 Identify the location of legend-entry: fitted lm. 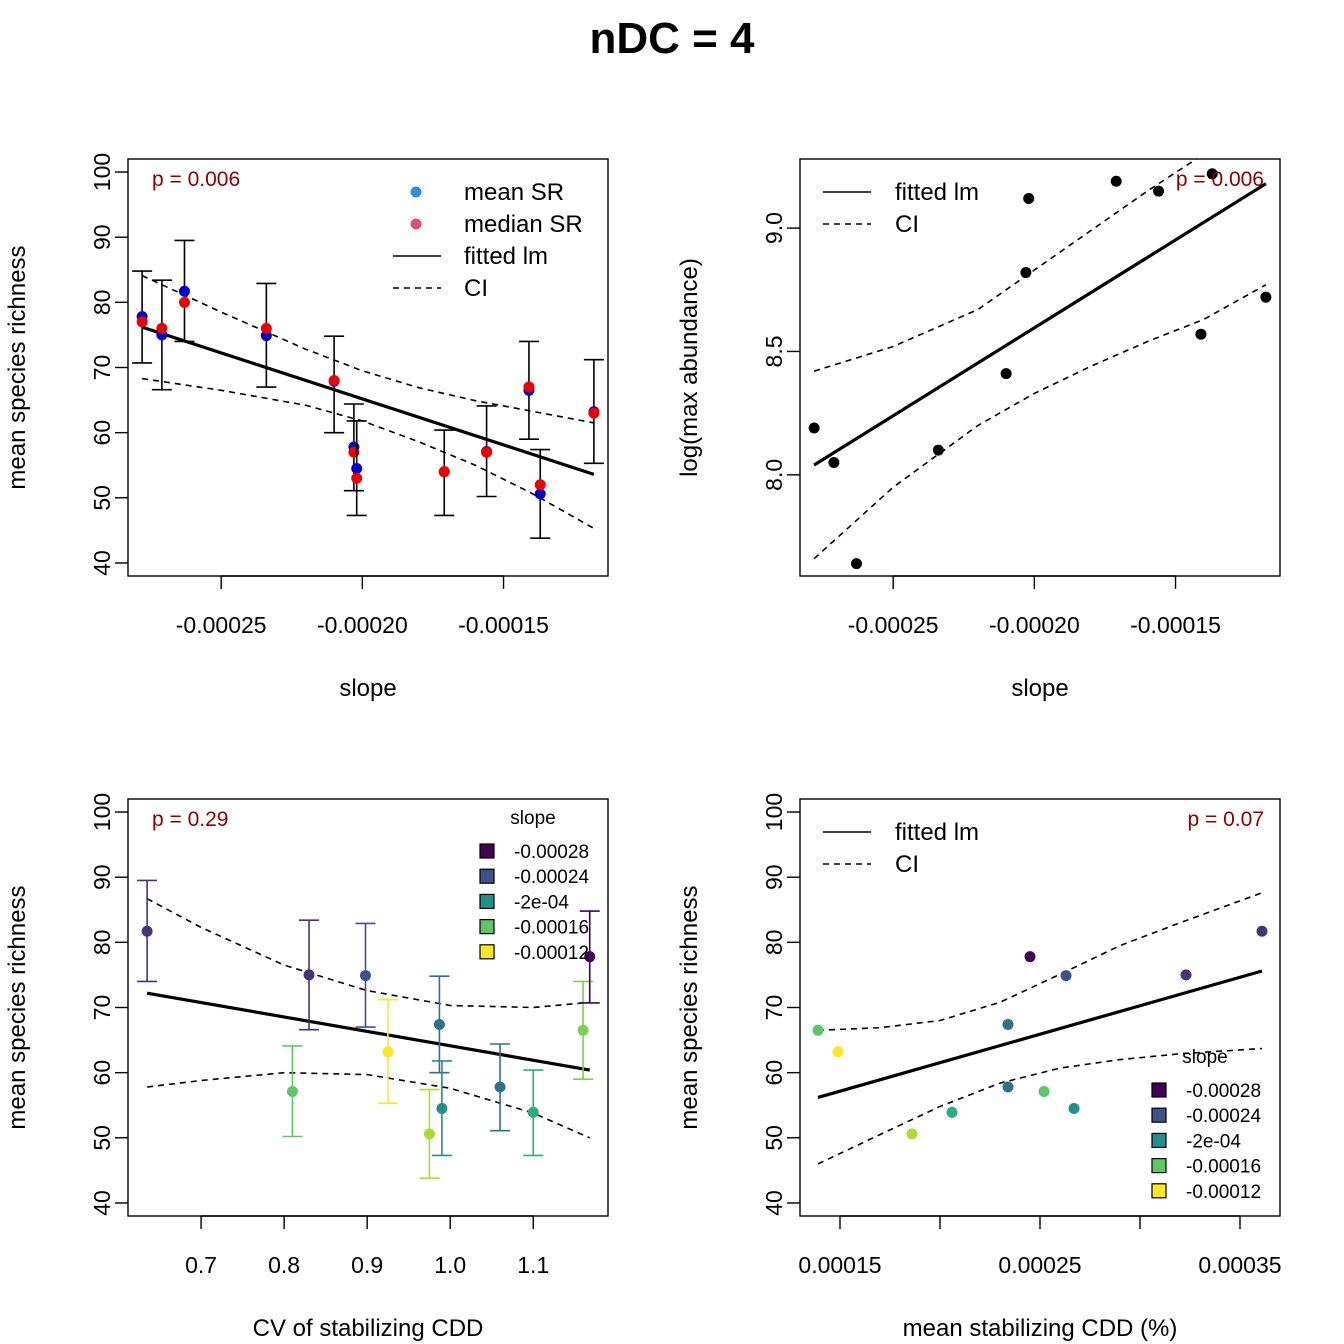
(937, 192).